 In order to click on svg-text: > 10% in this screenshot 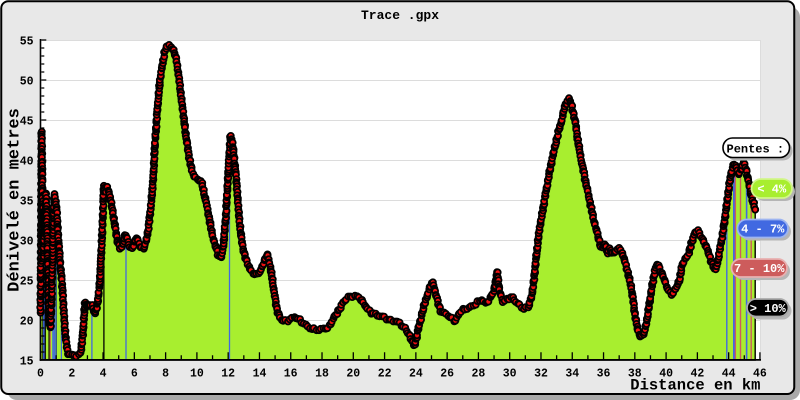, I will do `click(768, 309)`.